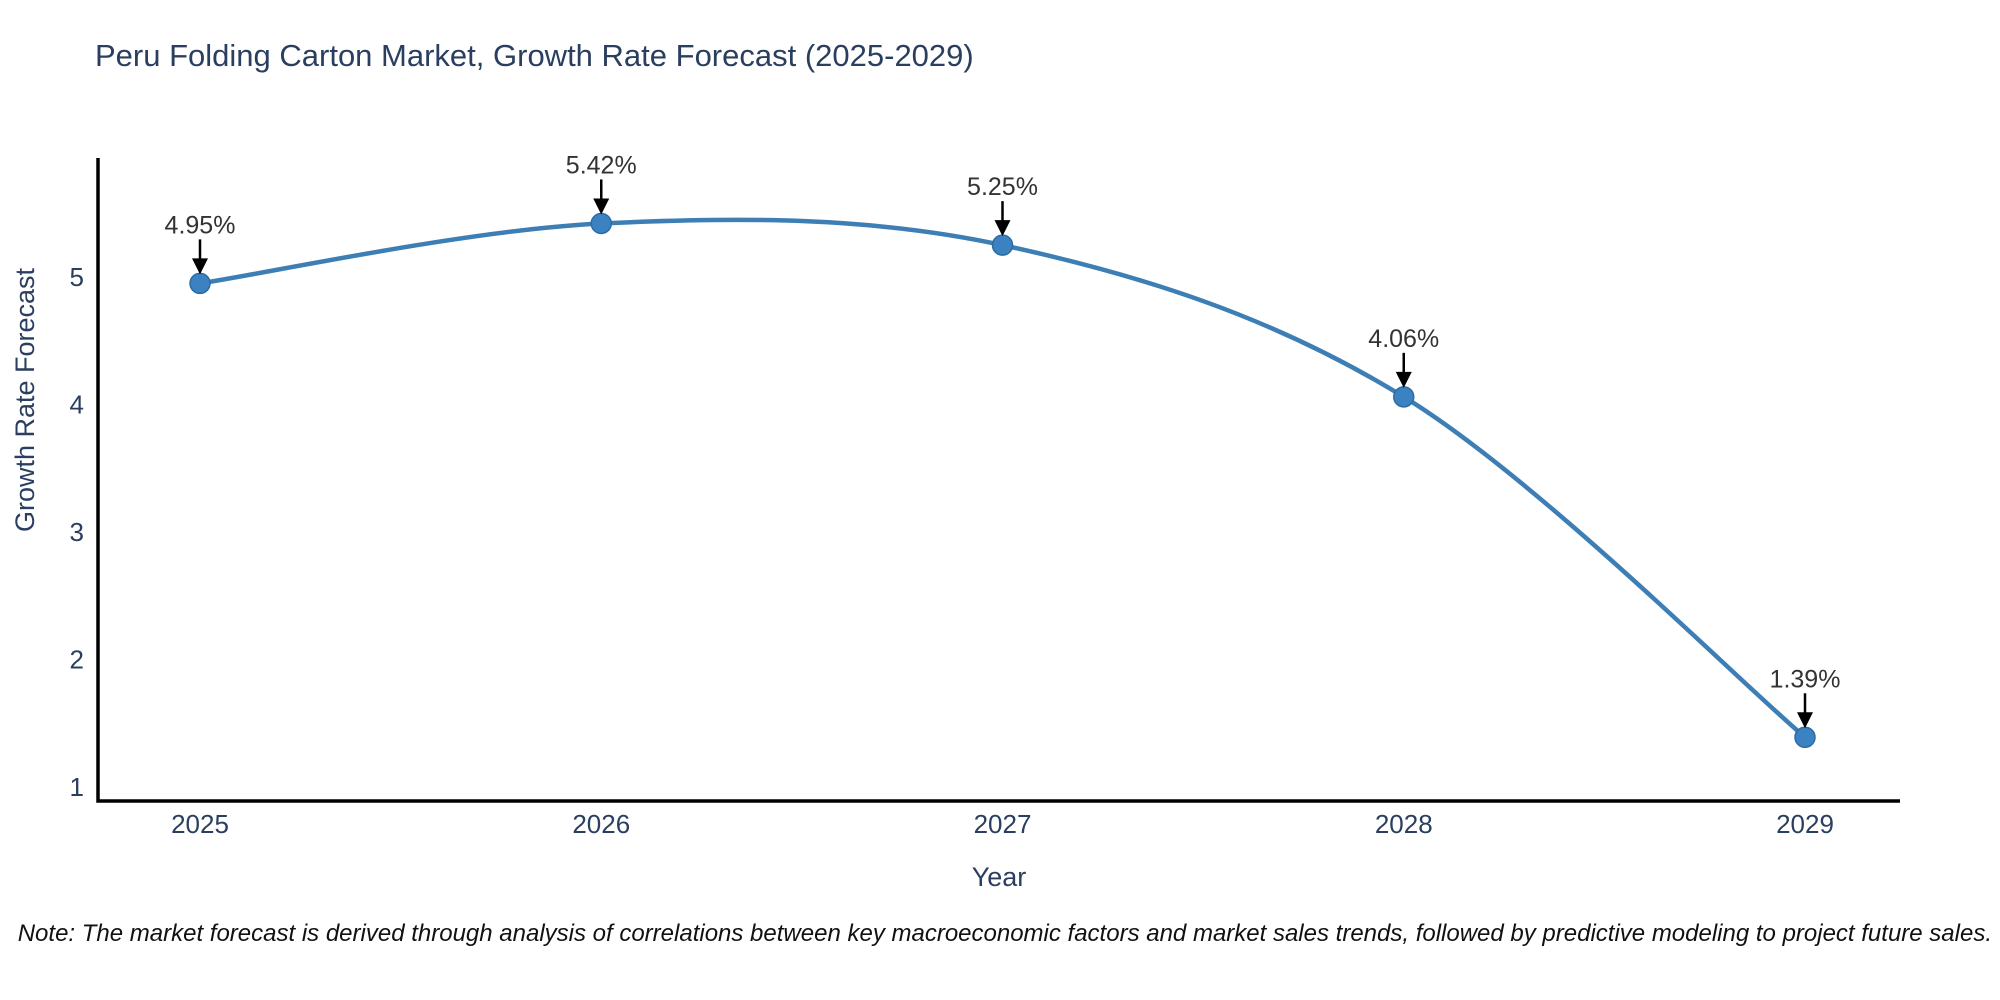 The height and width of the screenshot is (1000, 2000). What do you see at coordinates (601, 824) in the screenshot?
I see `x-tick-label: 2026` at bounding box center [601, 824].